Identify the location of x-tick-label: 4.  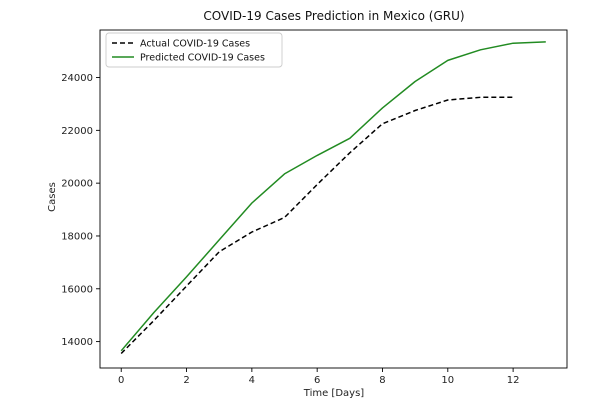
(252, 380).